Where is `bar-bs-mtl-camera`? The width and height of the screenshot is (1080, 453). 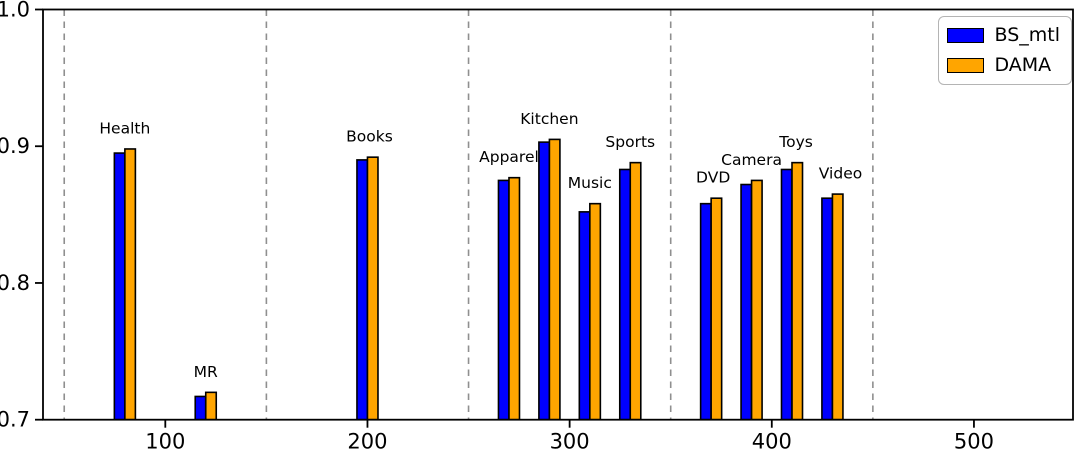 bar-bs-mtl-camera is located at coordinates (746, 302).